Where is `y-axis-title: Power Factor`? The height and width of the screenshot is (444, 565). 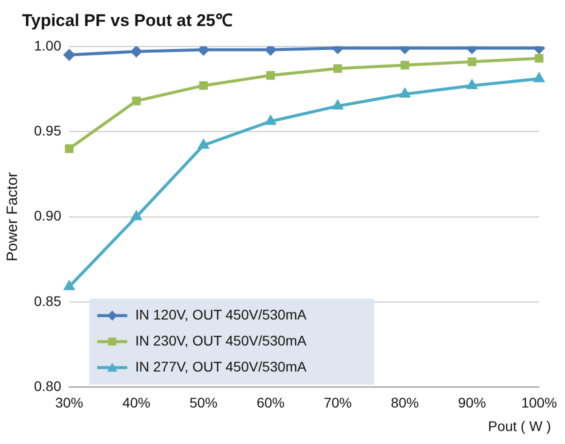 y-axis-title: Power Factor is located at coordinates (13, 217).